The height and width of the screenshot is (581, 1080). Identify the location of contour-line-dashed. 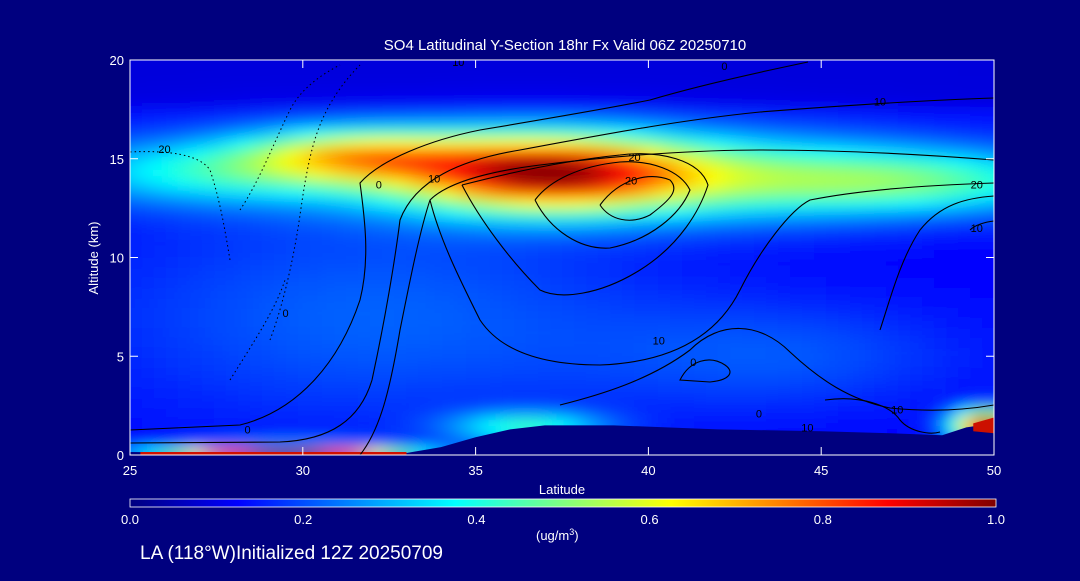
(180, 206).